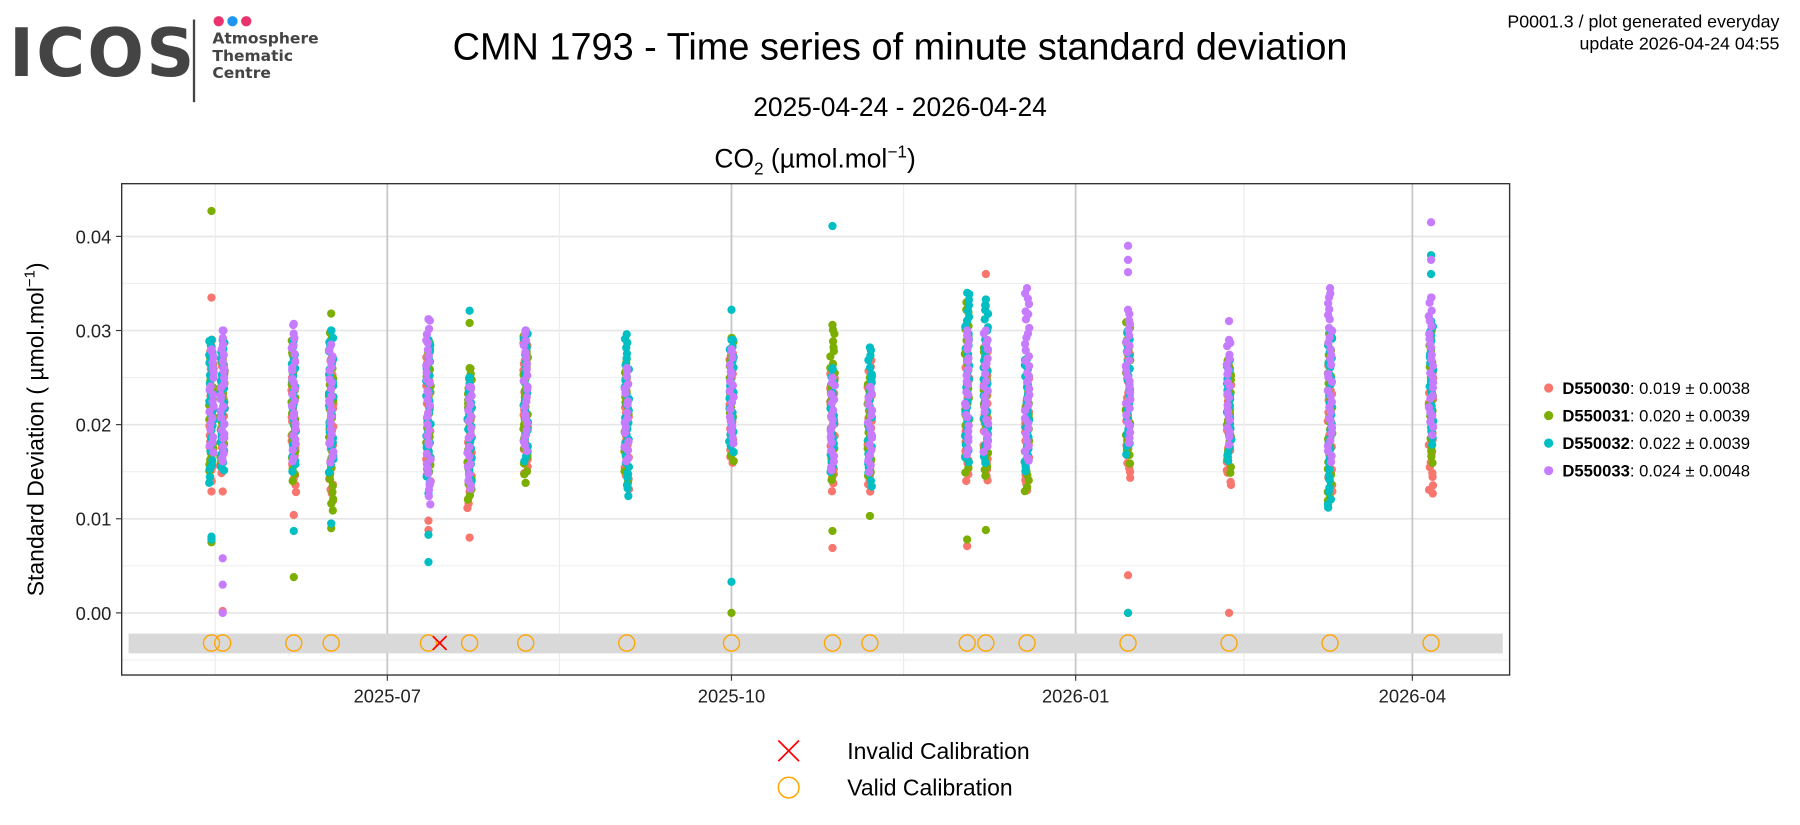 The height and width of the screenshot is (825, 1800). What do you see at coordinates (1075, 696) in the screenshot?
I see `x-tick-label: 2026-01` at bounding box center [1075, 696].